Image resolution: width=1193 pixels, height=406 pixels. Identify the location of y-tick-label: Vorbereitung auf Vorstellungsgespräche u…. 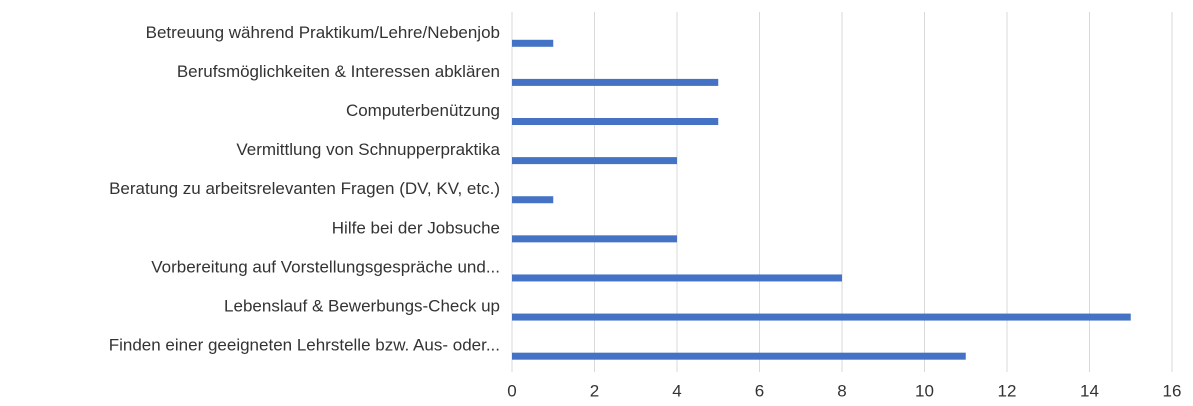
(325, 266).